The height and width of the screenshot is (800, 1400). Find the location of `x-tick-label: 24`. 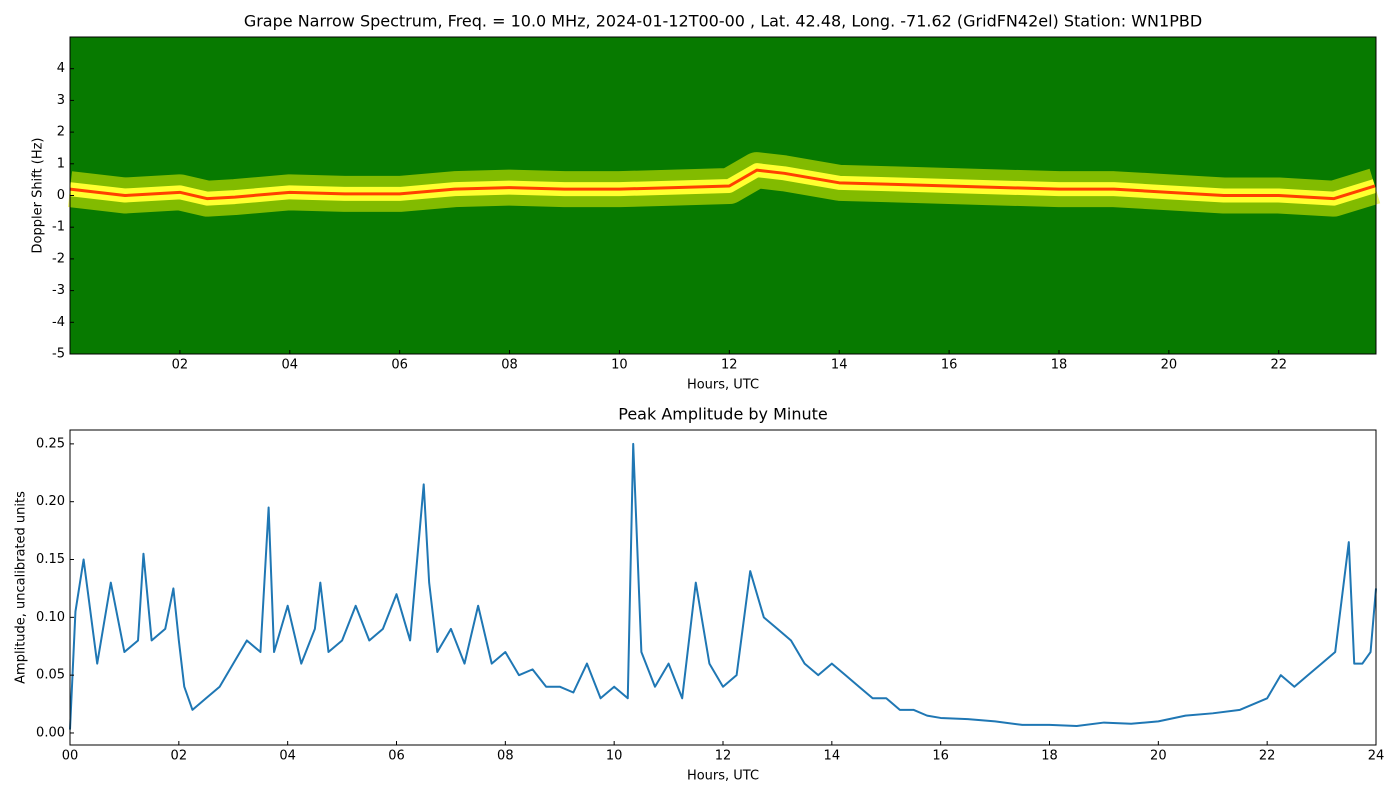

x-tick-label: 24 is located at coordinates (1376, 756).